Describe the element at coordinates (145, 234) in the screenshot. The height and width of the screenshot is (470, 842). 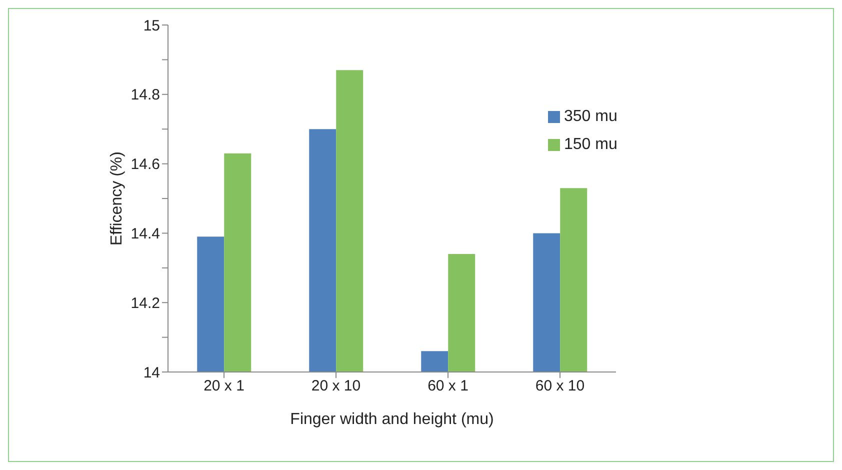
I see `y-tick-label: 14.4` at that location.